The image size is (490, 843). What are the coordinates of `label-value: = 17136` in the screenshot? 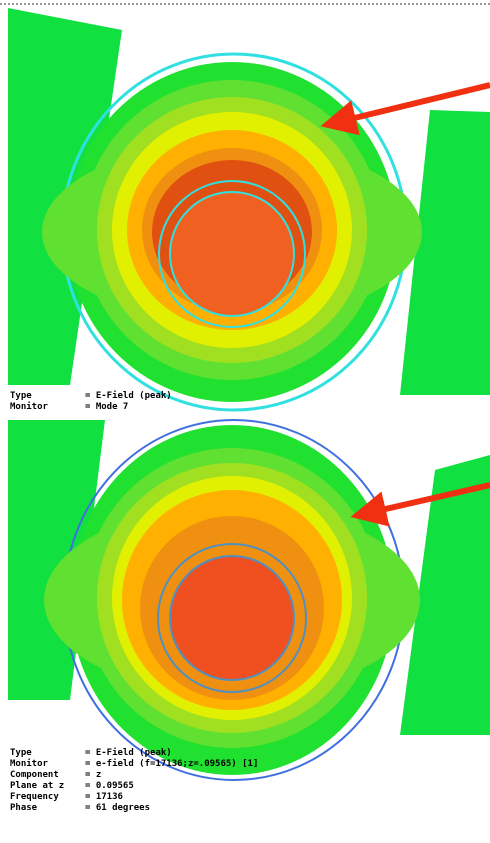 It's located at (104, 797).